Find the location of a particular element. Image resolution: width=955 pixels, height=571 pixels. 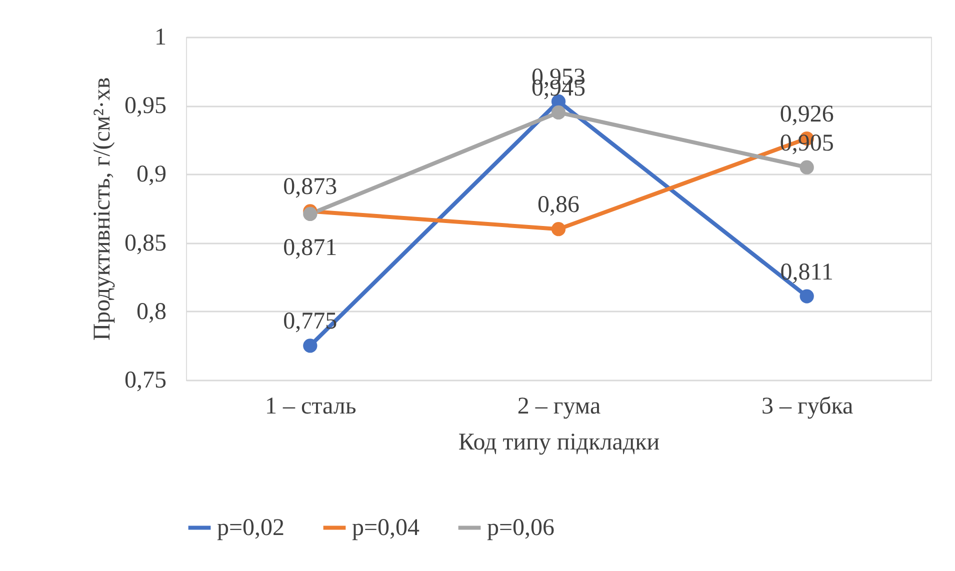

x-tick-label: 3 – губка is located at coordinates (807, 407).